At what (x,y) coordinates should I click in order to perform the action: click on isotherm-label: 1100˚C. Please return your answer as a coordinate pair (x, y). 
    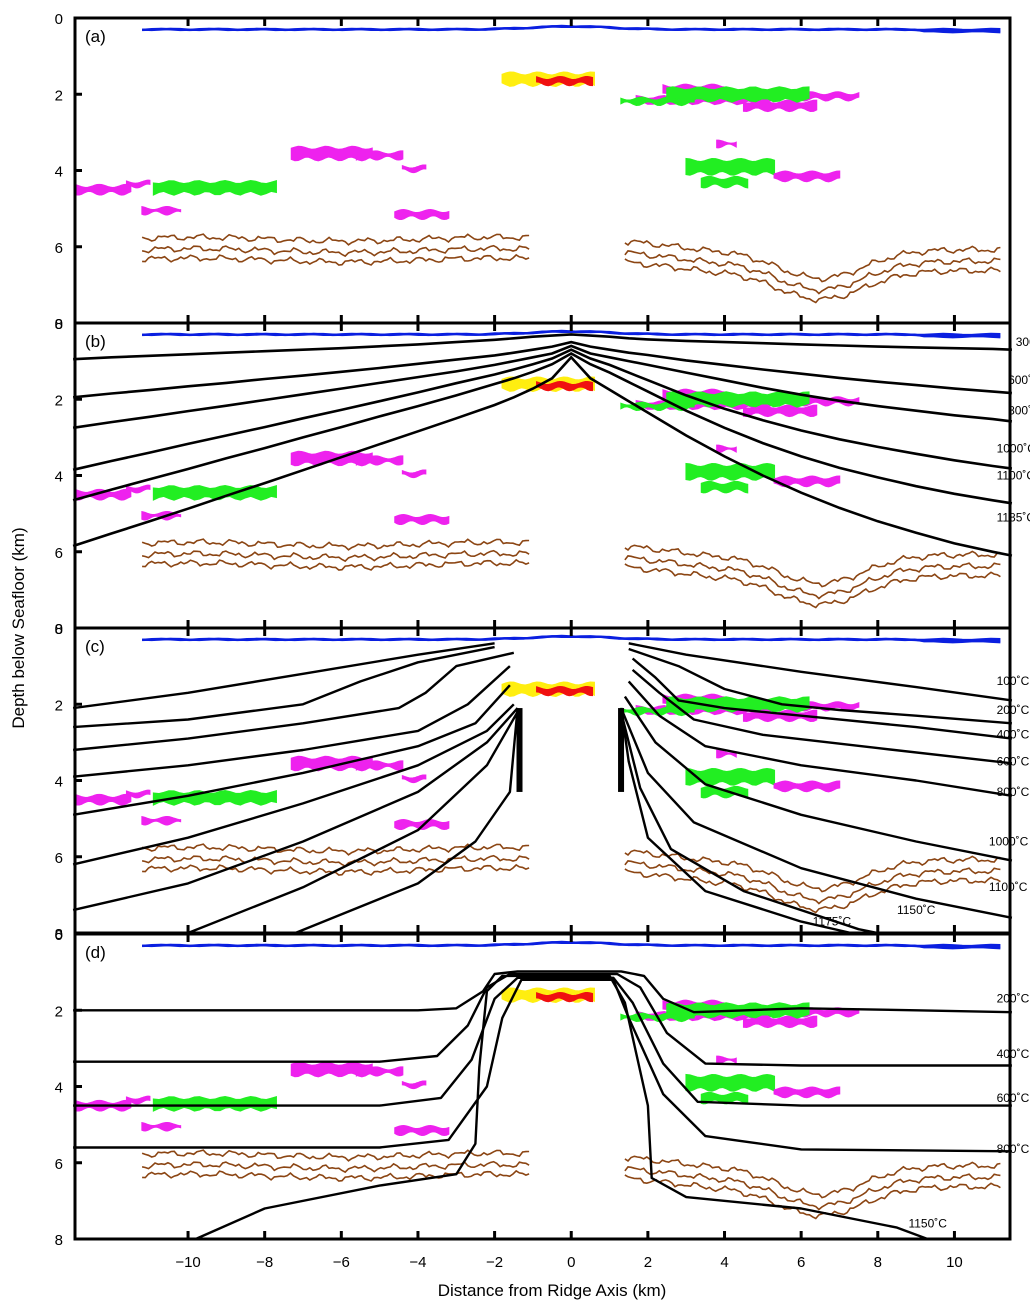
    Looking at the image, I should click on (1013, 475).